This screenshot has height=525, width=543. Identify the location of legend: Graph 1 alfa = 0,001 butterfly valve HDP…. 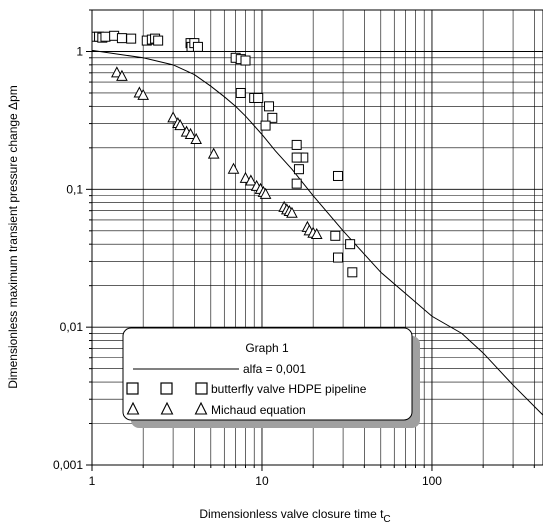
(271, 377).